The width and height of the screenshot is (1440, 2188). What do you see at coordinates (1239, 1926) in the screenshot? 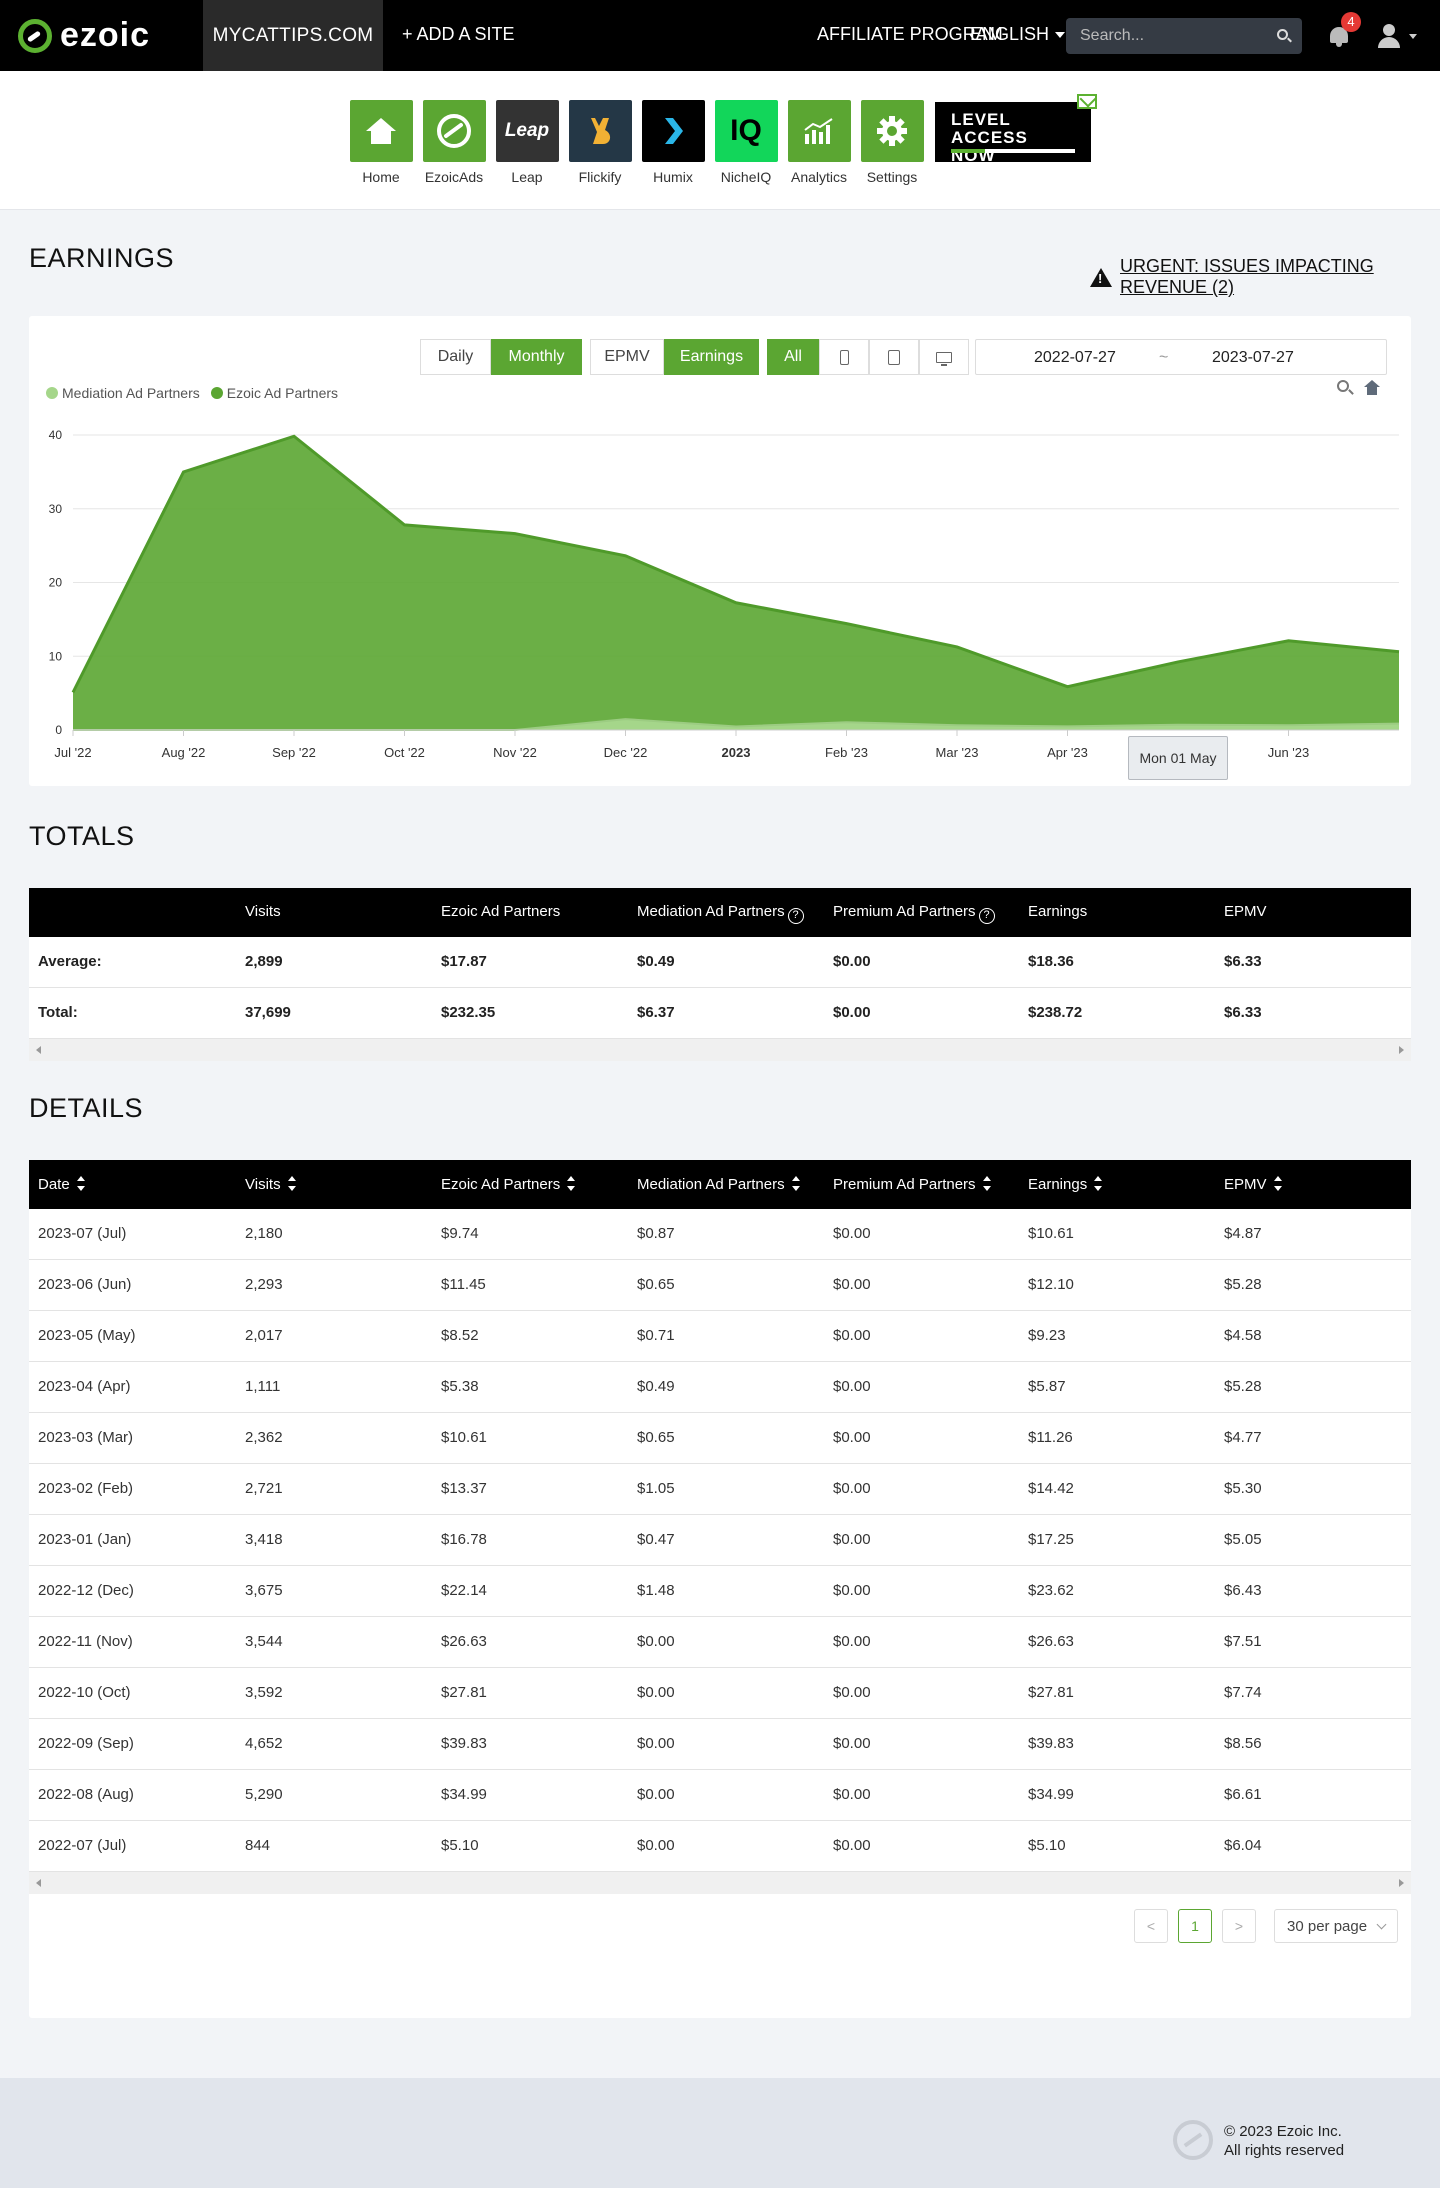
I see `next-page-button: >` at bounding box center [1239, 1926].